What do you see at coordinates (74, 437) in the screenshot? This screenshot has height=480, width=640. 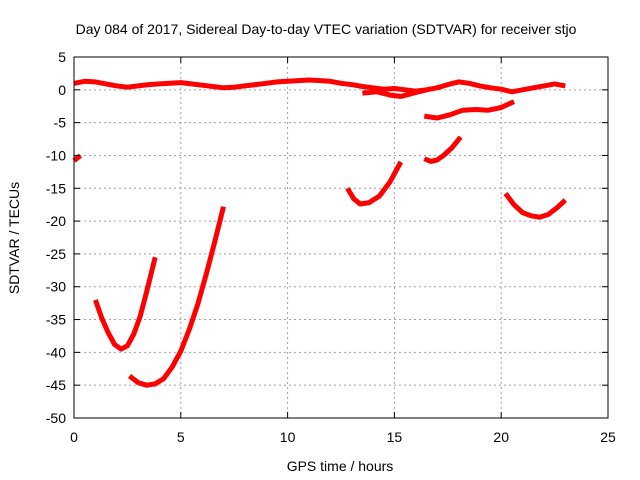 I see `x-tick-label: 0` at bounding box center [74, 437].